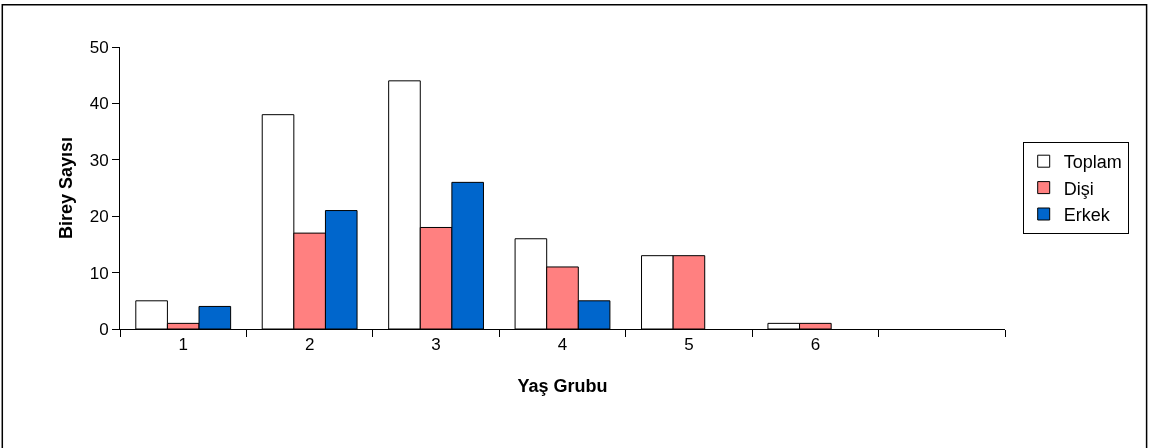  Describe the element at coordinates (99, 47) in the screenshot. I see `y-tick-label: 50` at that location.